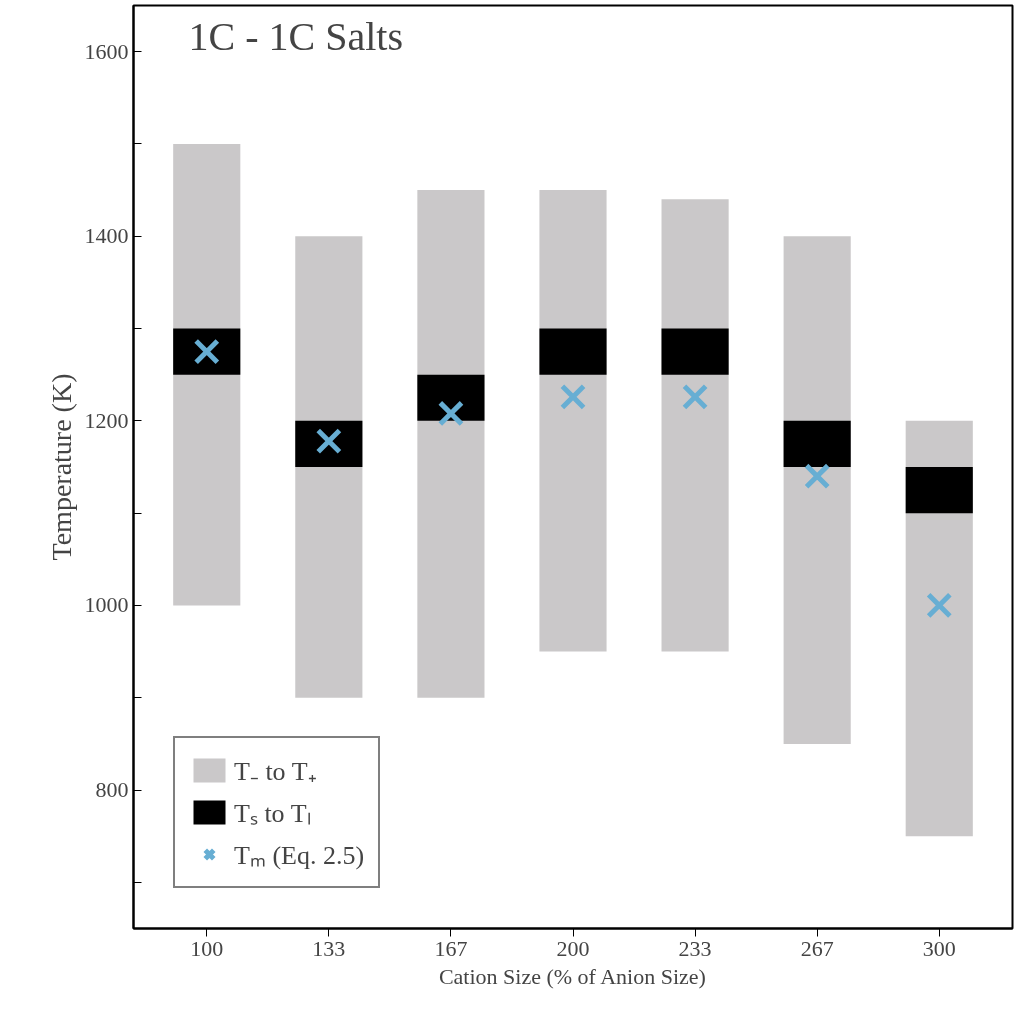 The width and height of the screenshot is (1014, 1012). What do you see at coordinates (295, 36) in the screenshot?
I see `chart-title: 1C - 1C Salts` at bounding box center [295, 36].